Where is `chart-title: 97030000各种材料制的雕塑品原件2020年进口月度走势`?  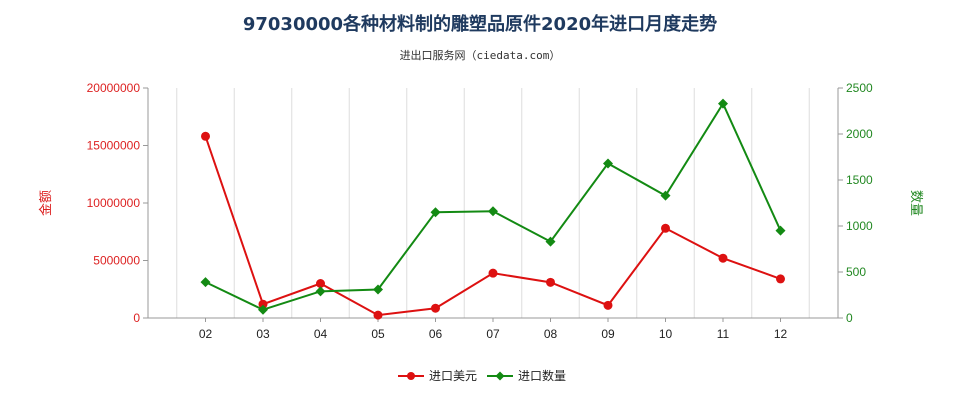
chart-title: 97030000各种材料制的雕塑品原件2020年进口月度走势 is located at coordinates (480, 24).